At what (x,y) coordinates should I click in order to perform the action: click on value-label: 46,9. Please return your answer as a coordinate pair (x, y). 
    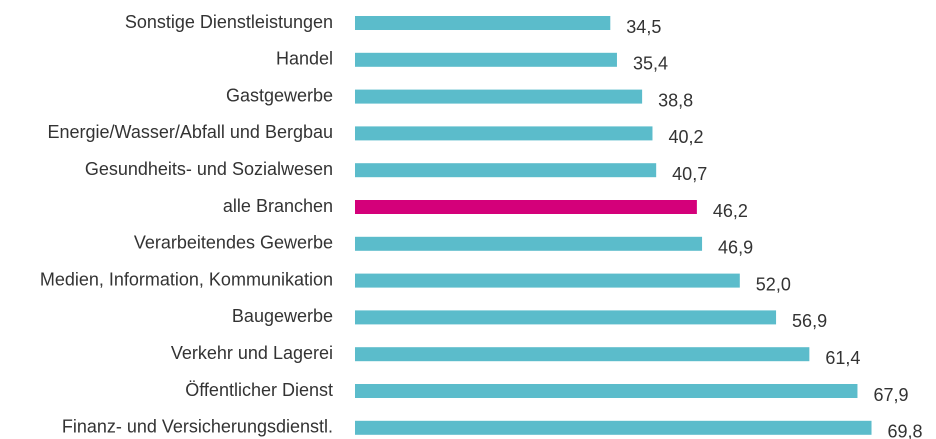
    Looking at the image, I should click on (735, 248).